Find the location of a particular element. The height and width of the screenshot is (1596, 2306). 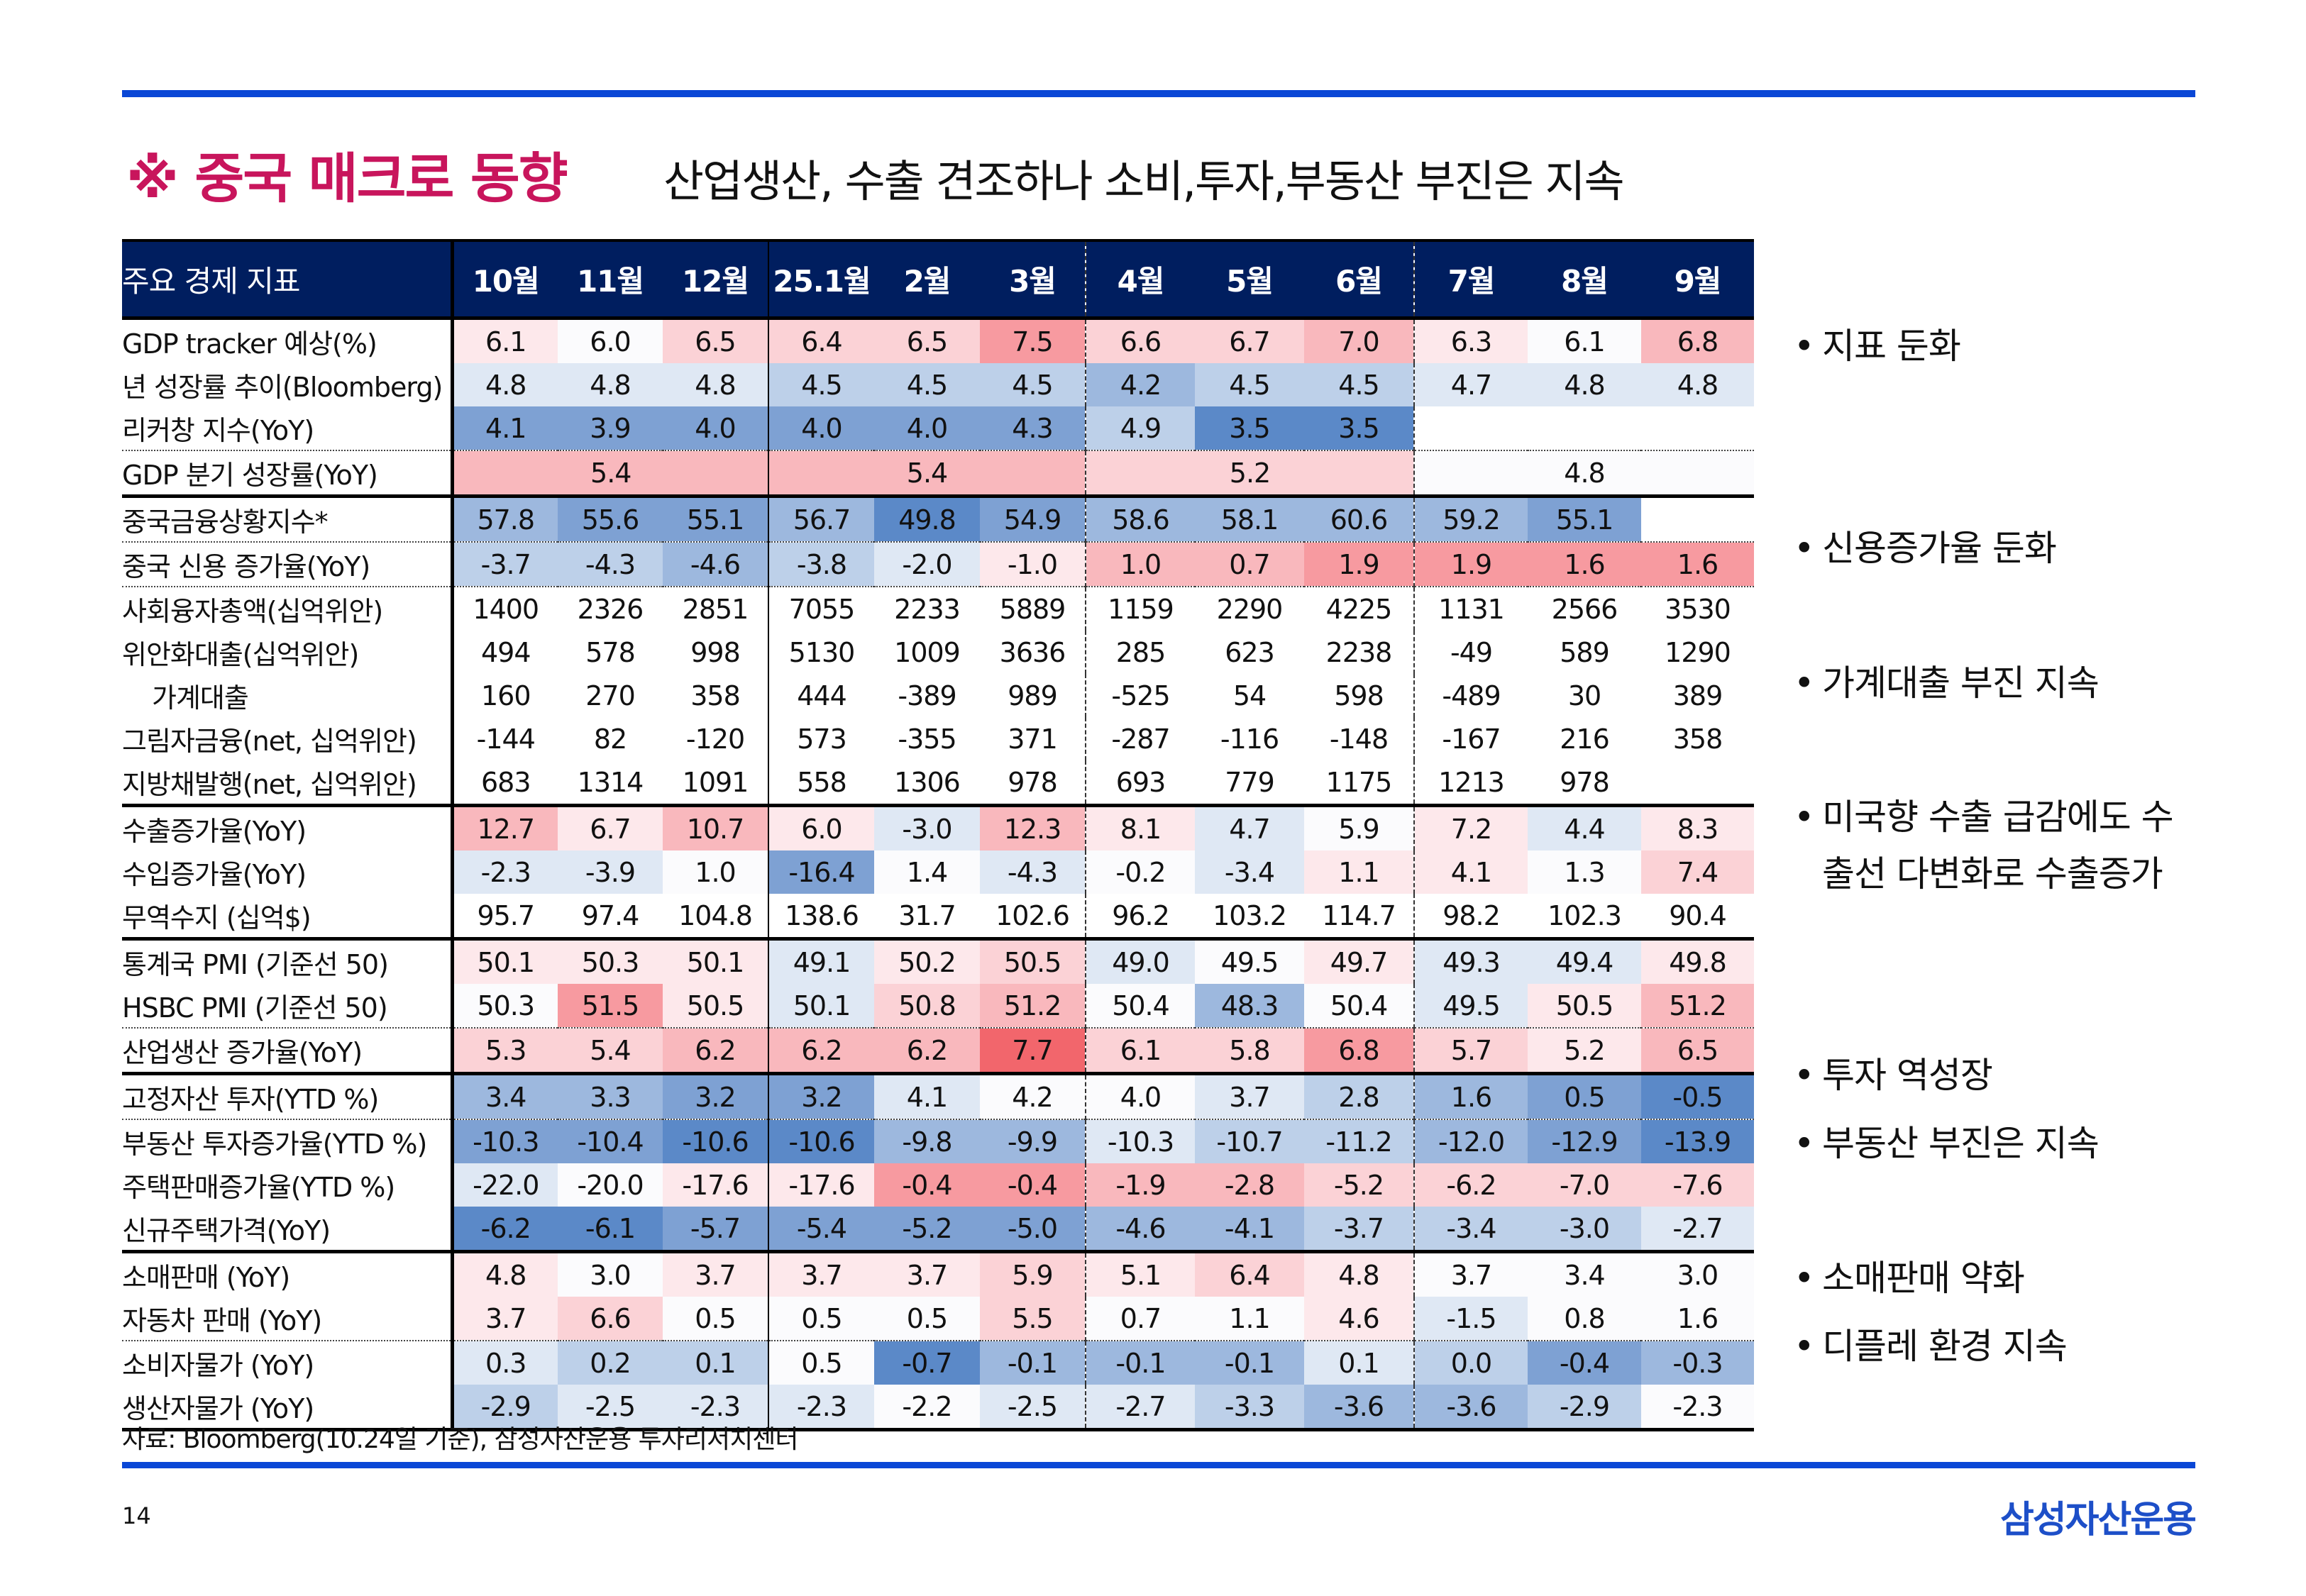

value-cell: -10.4 is located at coordinates (610, 1141).